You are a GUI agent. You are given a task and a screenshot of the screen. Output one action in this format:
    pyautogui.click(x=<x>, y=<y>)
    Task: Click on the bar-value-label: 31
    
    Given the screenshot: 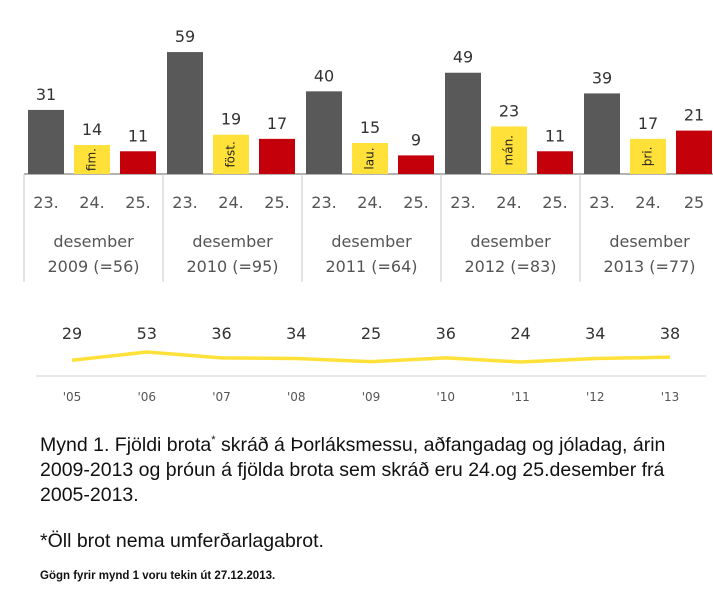 What is the action you would take?
    pyautogui.click(x=46, y=94)
    